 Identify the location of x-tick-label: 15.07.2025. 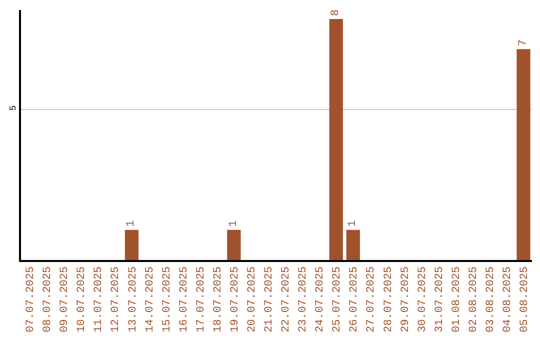
(167, 299).